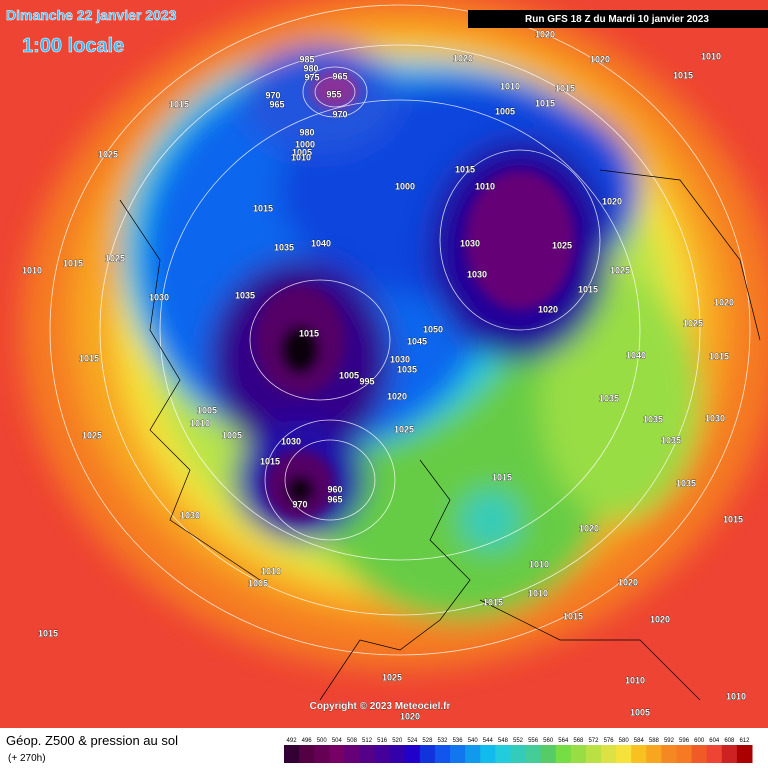  What do you see at coordinates (299, 504) in the screenshot?
I see `pressure-label: 970` at bounding box center [299, 504].